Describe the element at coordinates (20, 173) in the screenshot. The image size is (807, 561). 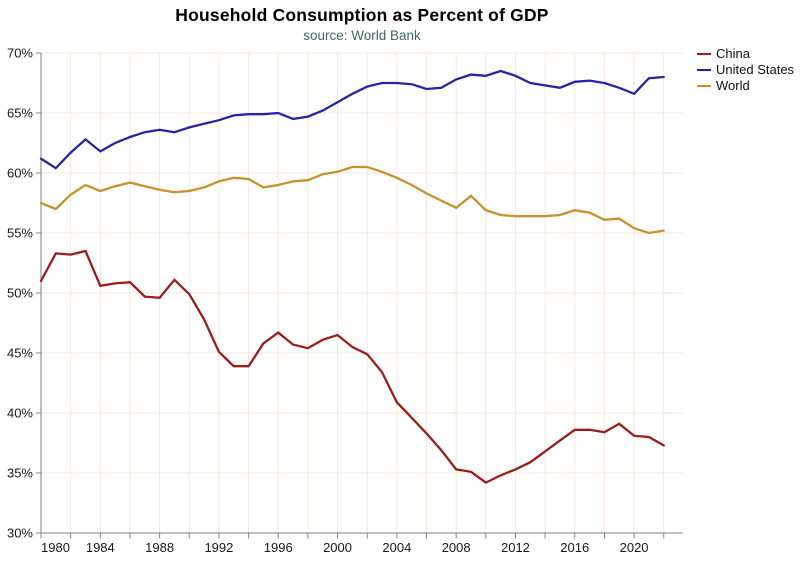
I see `y-tick-label: 60%` at that location.